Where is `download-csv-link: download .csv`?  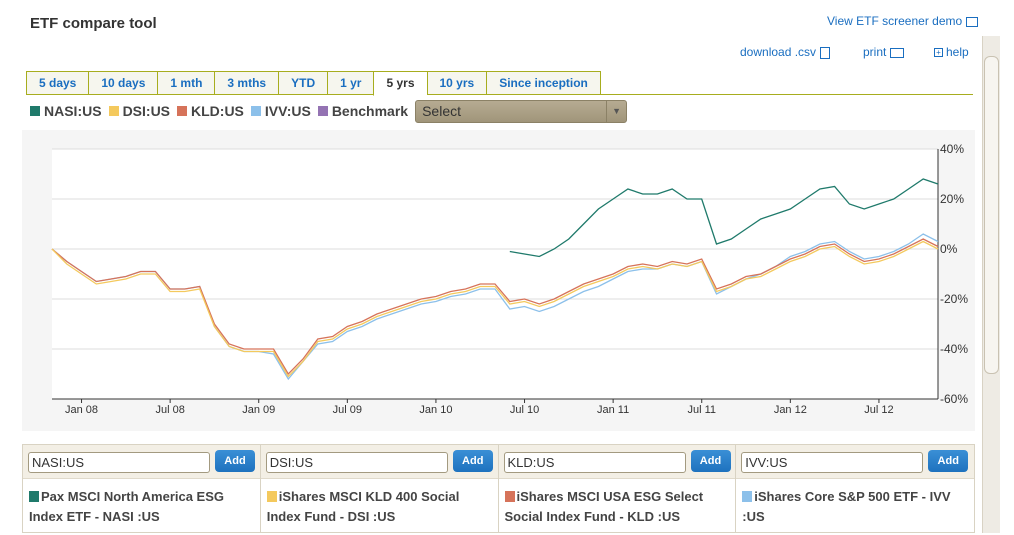 download-csv-link: download .csv is located at coordinates (785, 52).